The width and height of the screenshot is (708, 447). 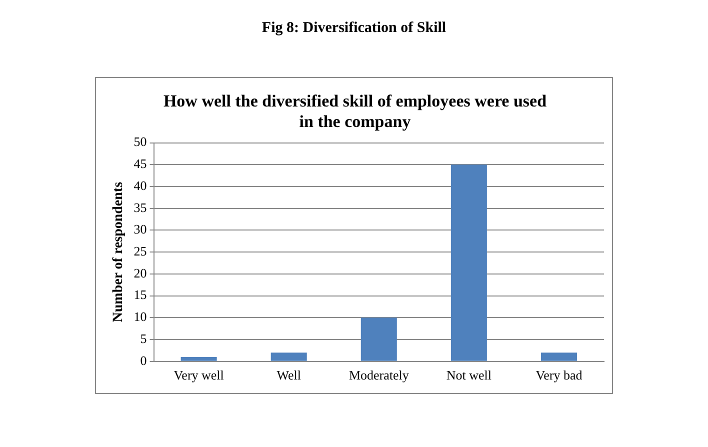 I want to click on y-tick-label: 5, so click(x=143, y=338).